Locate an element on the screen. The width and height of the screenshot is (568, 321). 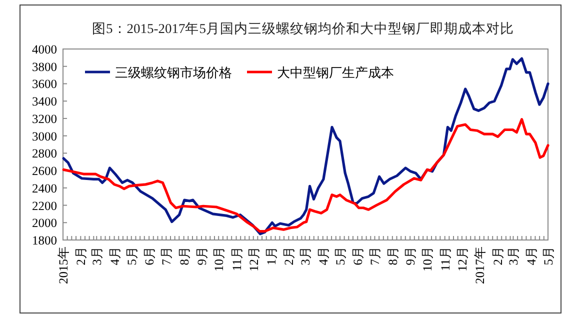
y-tick-label: 2800 is located at coordinates (44, 153).